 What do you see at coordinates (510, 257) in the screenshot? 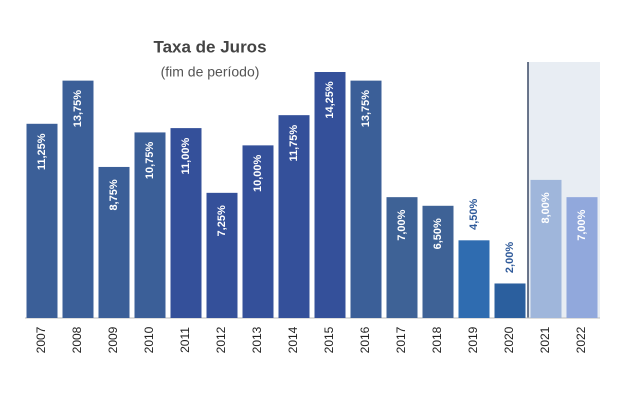
I see `value-label: 2,00%` at bounding box center [510, 257].